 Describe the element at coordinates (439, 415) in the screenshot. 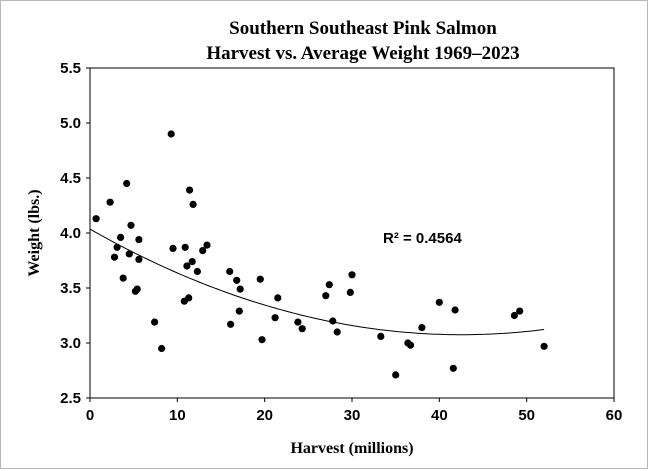

I see `x-tick-label: 40` at that location.